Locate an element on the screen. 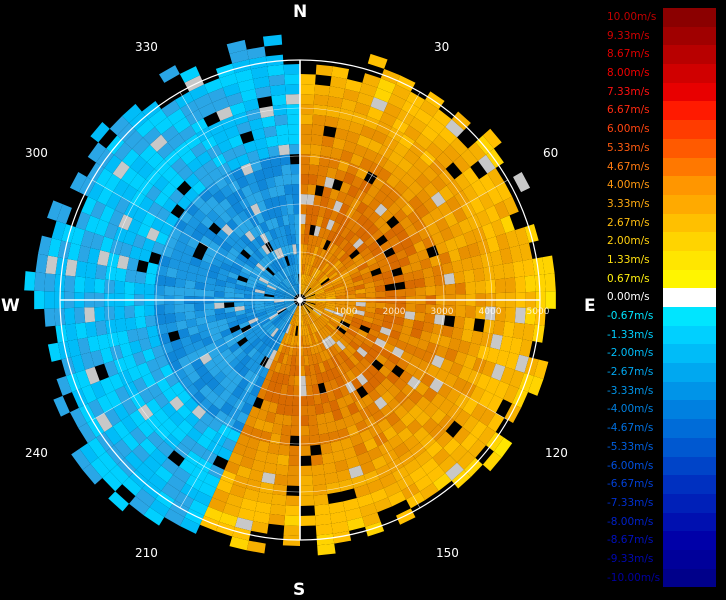 This screenshot has height=600, width=726. legend-label: -6.67m/s is located at coordinates (630, 484).